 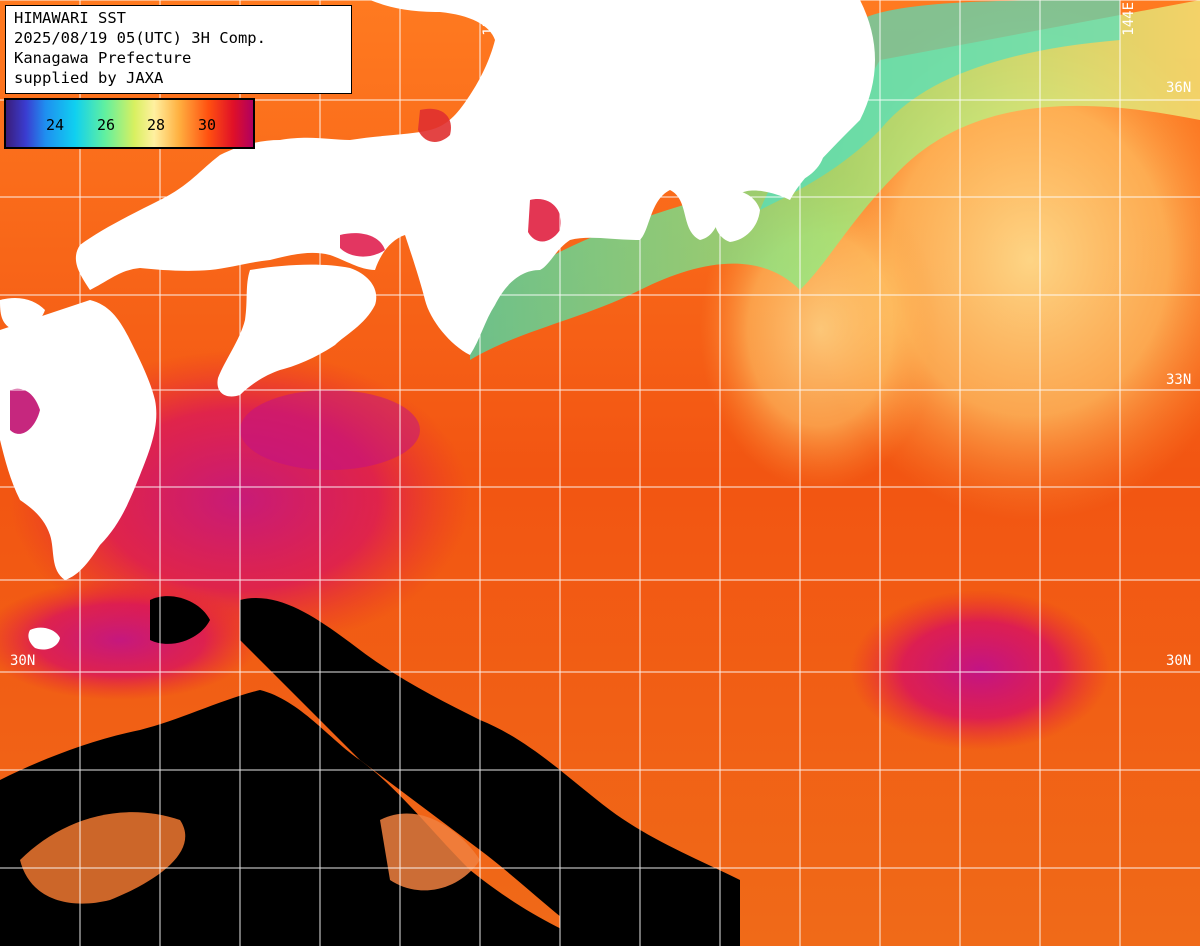 I want to click on title-line-1: HIMAWARI SST, so click(x=70, y=18).